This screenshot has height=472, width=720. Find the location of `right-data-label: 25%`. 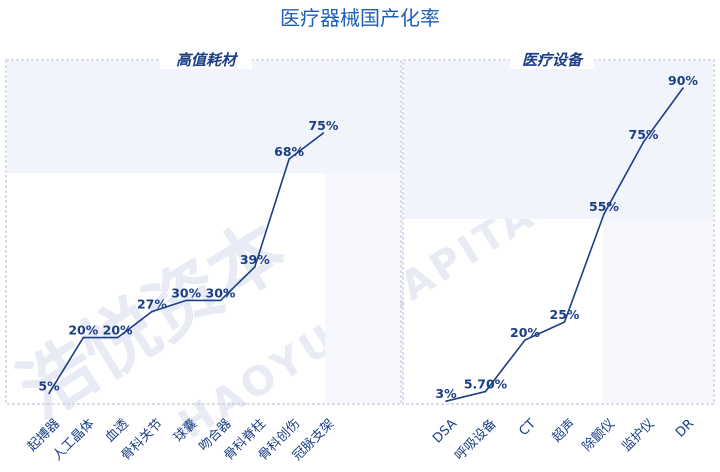

right-data-label: 25% is located at coordinates (565, 314).